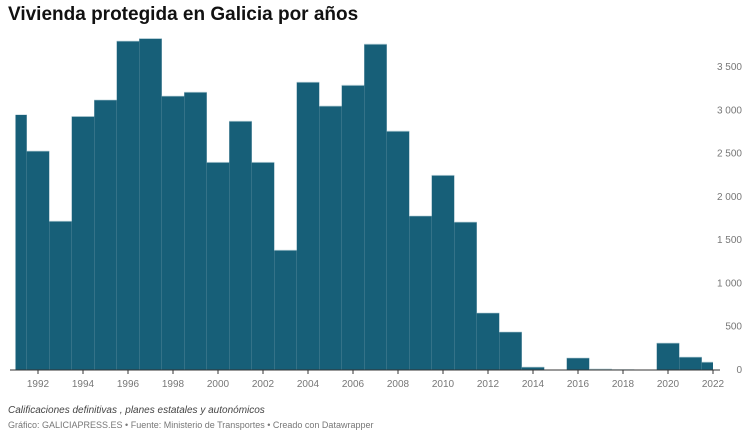 This screenshot has height=436, width=756. I want to click on bar-1999, so click(195, 231).